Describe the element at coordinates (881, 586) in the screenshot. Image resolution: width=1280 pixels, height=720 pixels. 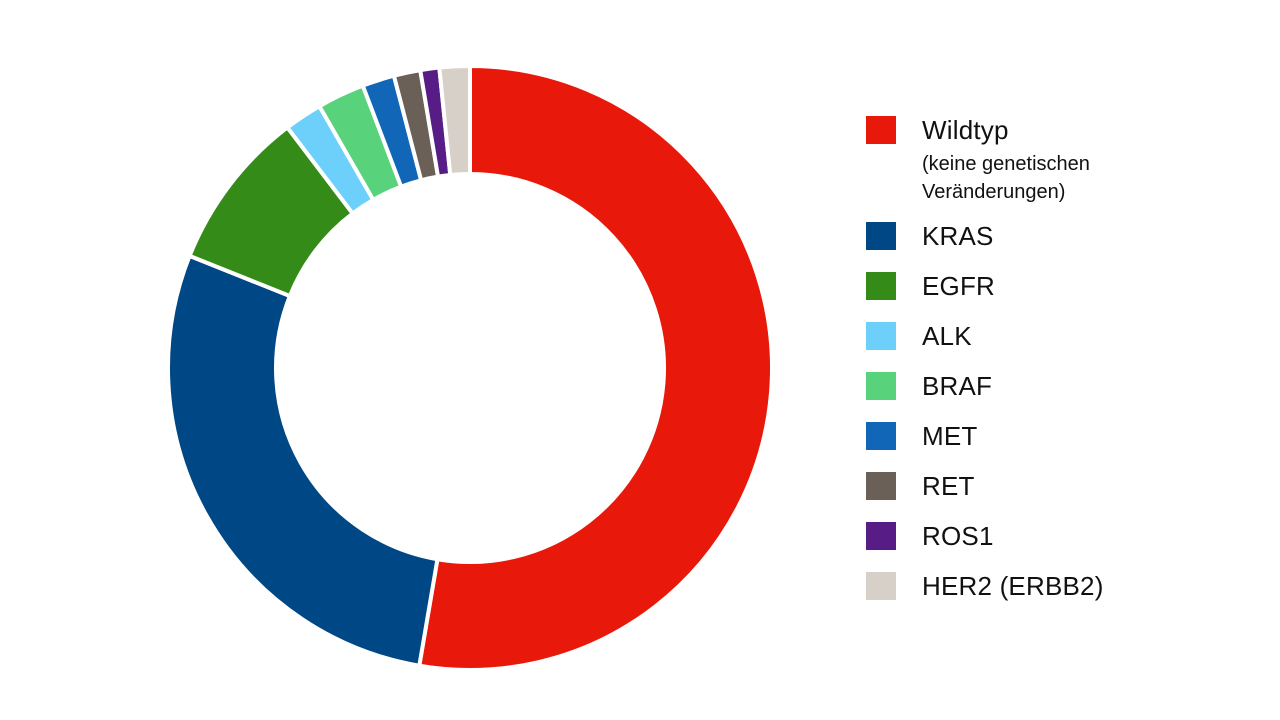
I see `legend-swatch-her2` at that location.